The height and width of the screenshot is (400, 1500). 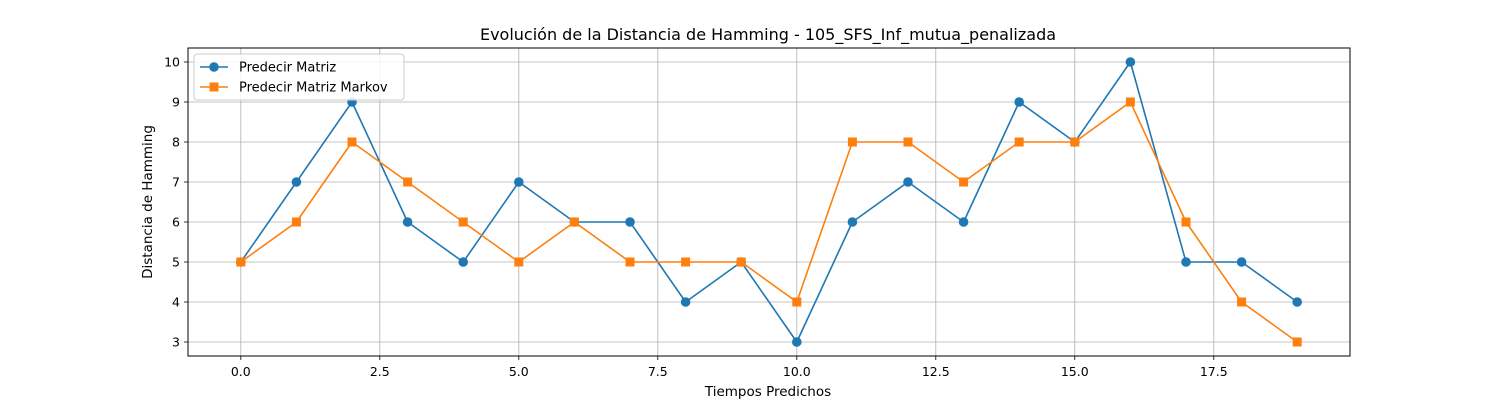 I want to click on y-tick-label: 3, so click(x=176, y=342).